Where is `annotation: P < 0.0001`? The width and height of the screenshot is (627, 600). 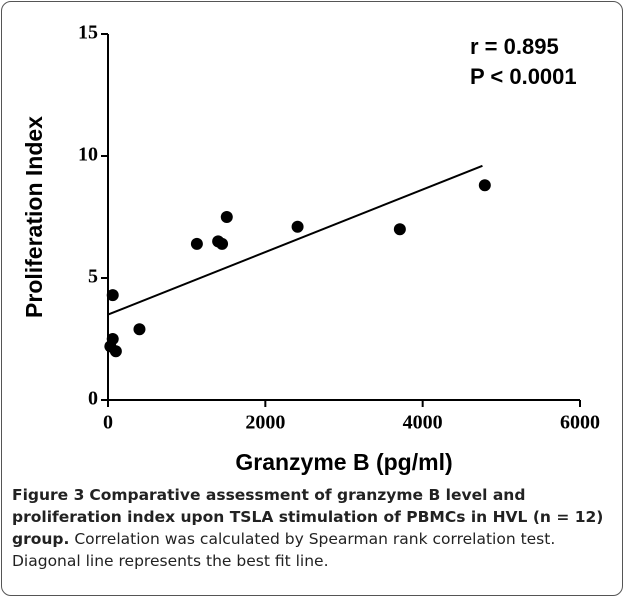
annotation: P < 0.0001 is located at coordinates (523, 76).